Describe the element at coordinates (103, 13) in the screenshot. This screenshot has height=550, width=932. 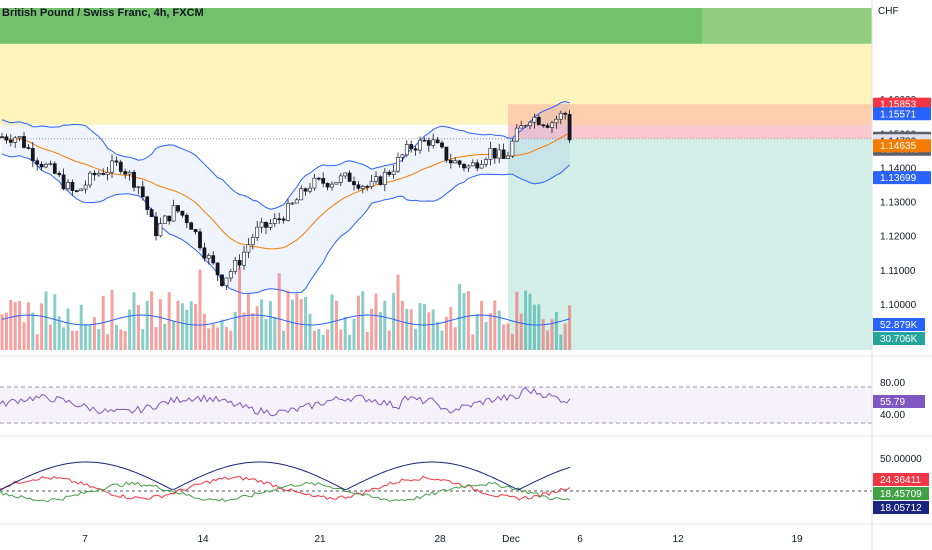
I see `chart-title: British Pound / Swiss Franc, 4h, FXCM` at that location.